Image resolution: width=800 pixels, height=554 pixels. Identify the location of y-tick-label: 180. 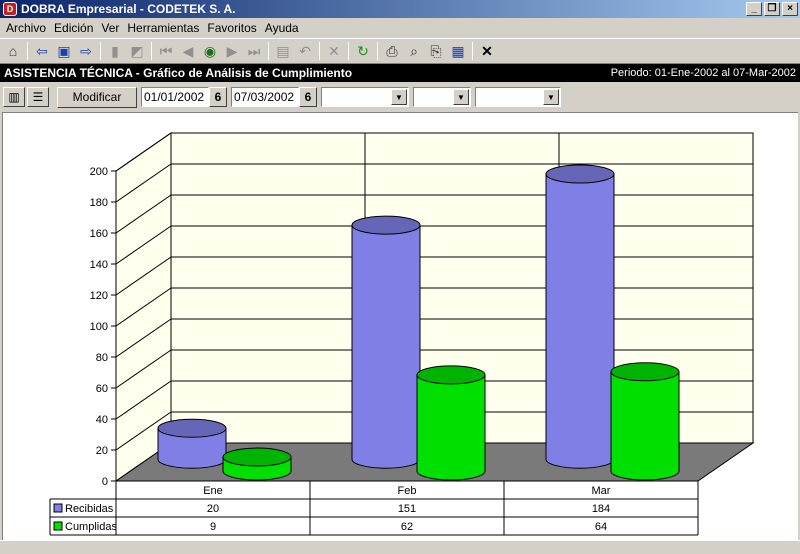
(99, 203).